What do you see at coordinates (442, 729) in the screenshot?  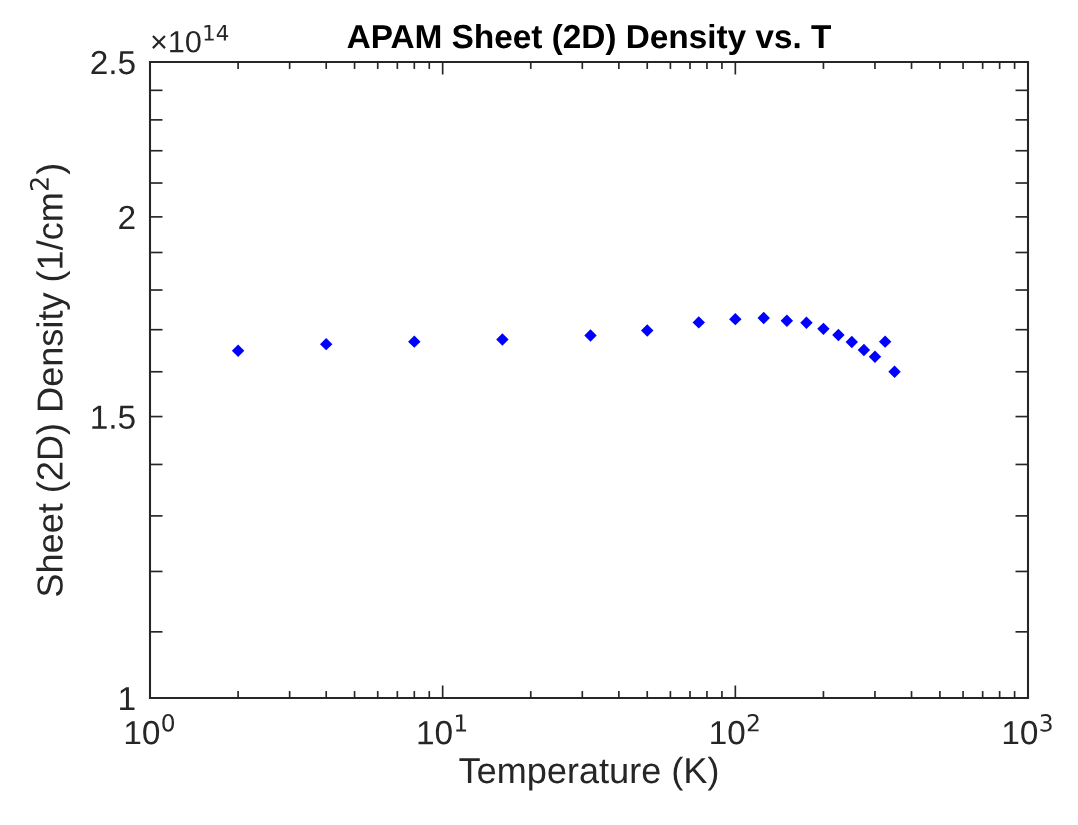 I see `x-tick-label: 10$^{1}$` at bounding box center [442, 729].